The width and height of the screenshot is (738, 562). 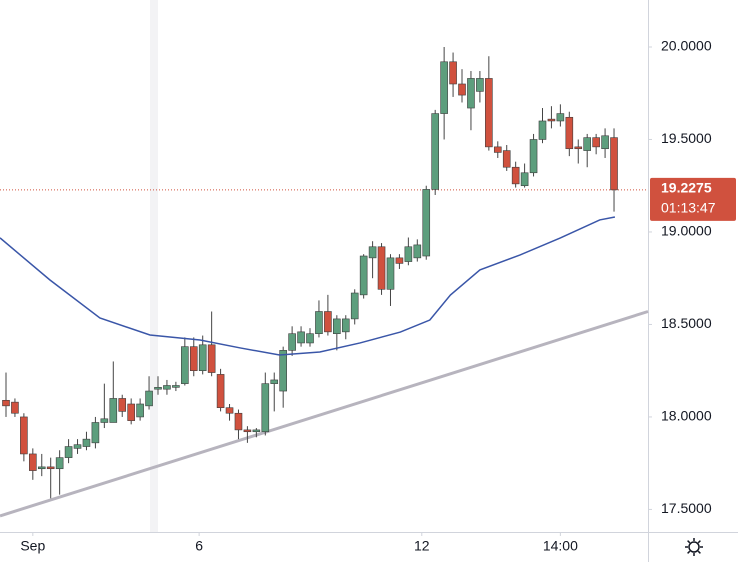 I want to click on x-tick-label: 14:00, so click(x=560, y=546).